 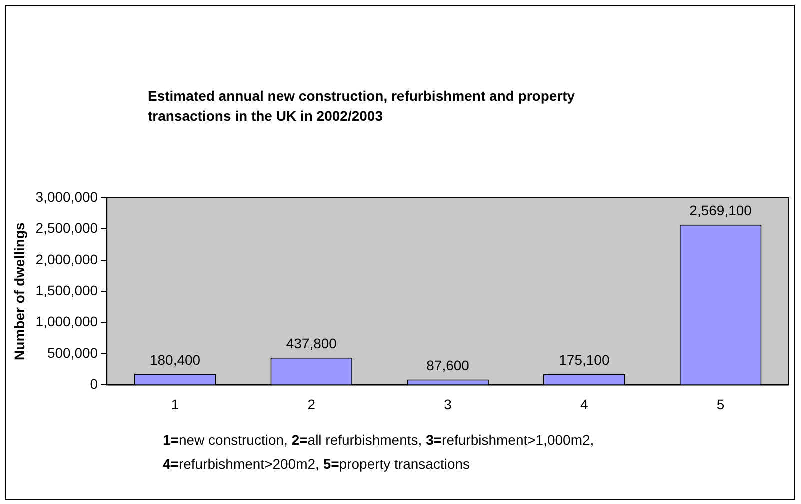 What do you see at coordinates (67, 259) in the screenshot?
I see `y-tick-label: 2,000,000` at bounding box center [67, 259].